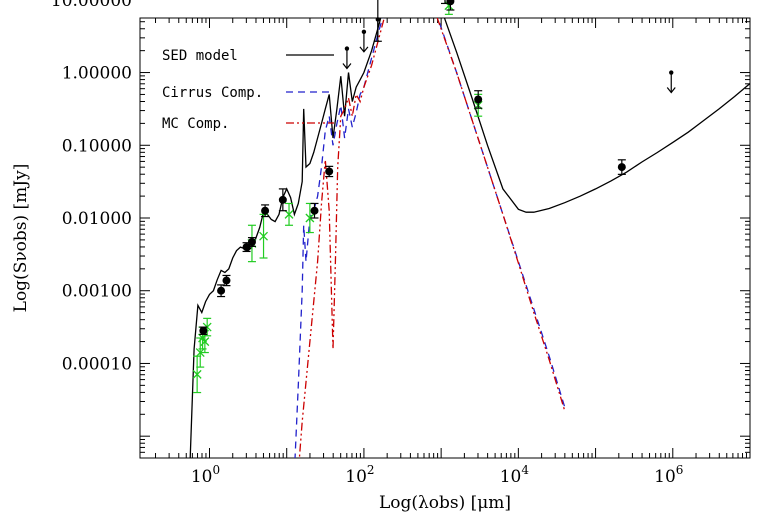  What do you see at coordinates (97, 292) in the screenshot?
I see `y-tick-label: 0.00100` at bounding box center [97, 292].